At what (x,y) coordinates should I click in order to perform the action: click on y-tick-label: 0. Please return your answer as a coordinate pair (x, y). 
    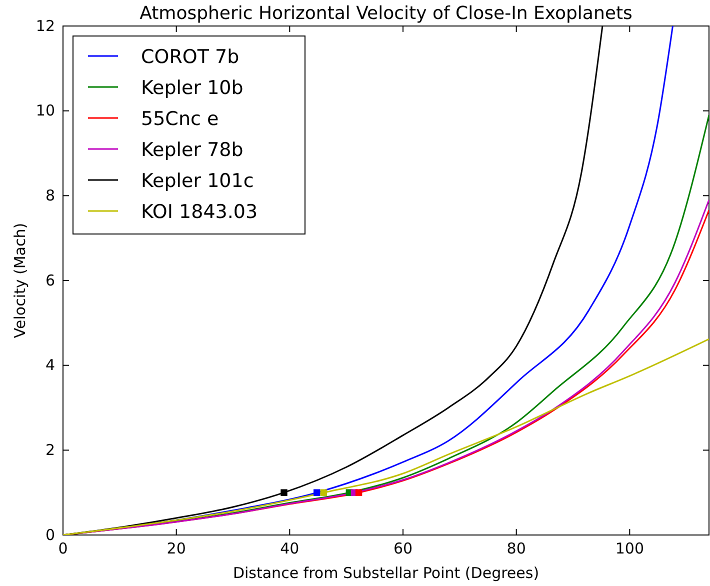
    Looking at the image, I should click on (50, 535).